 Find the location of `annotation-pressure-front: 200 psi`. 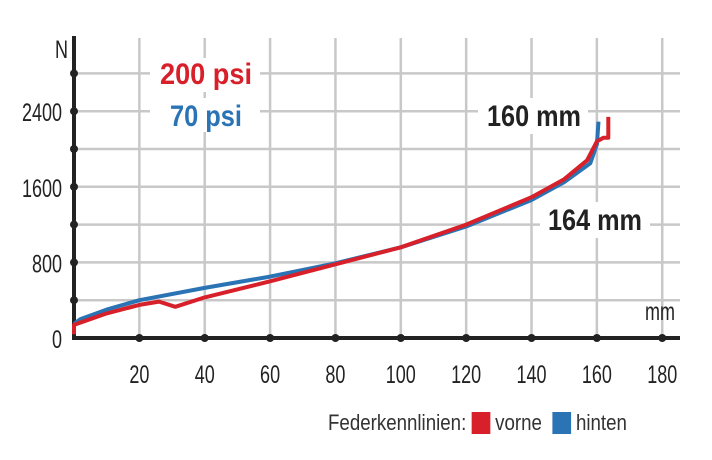

annotation-pressure-front: 200 psi is located at coordinates (206, 74).